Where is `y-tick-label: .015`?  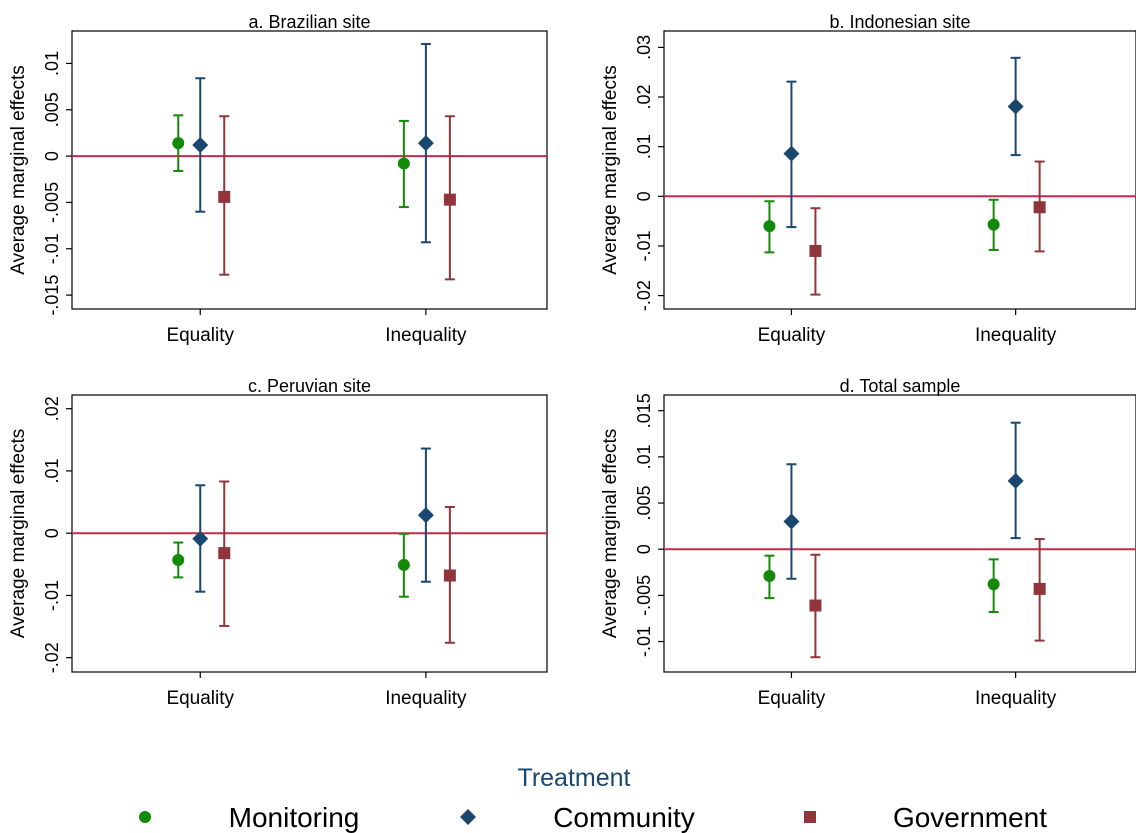
y-tick-label: .015 is located at coordinates (644, 410).